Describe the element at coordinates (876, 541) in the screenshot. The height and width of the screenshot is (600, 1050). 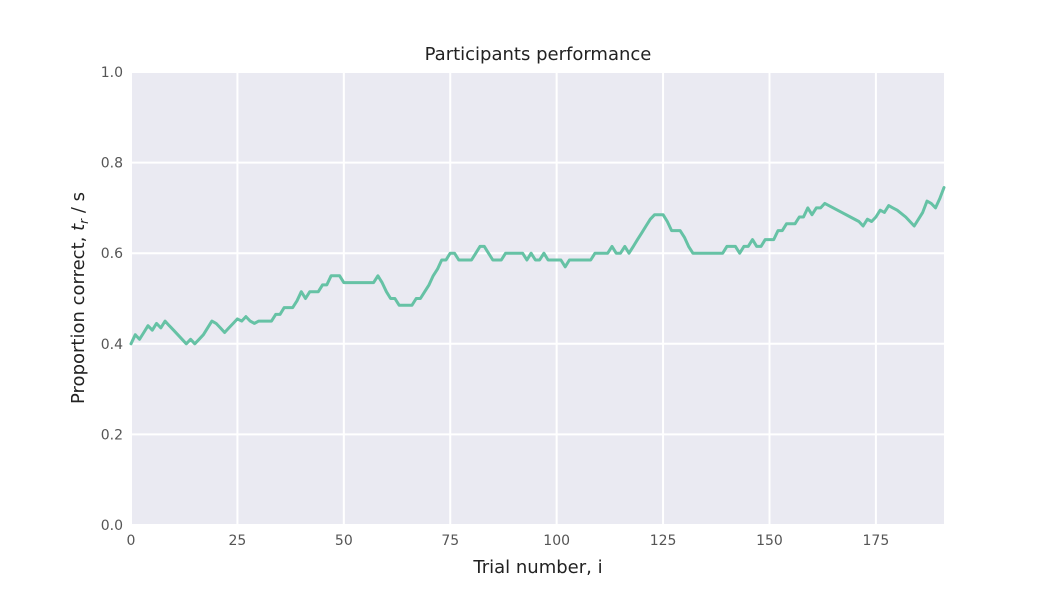
I see `x-tick-label: 175` at that location.